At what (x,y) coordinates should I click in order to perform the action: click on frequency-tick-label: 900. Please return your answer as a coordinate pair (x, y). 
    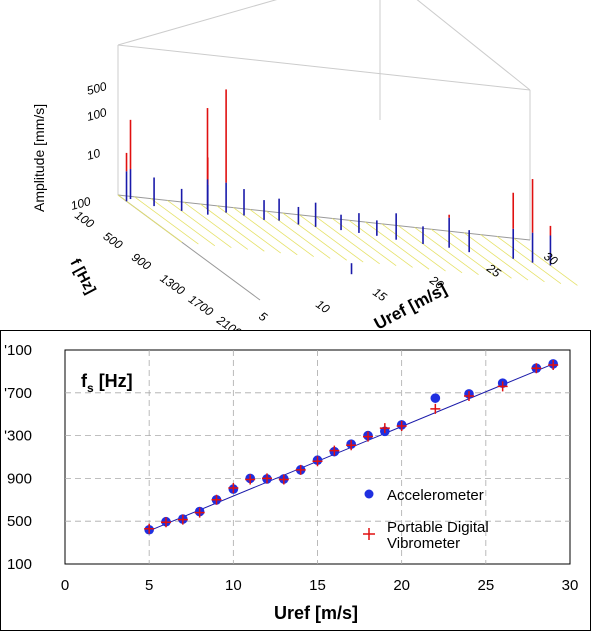
    Looking at the image, I should click on (141, 261).